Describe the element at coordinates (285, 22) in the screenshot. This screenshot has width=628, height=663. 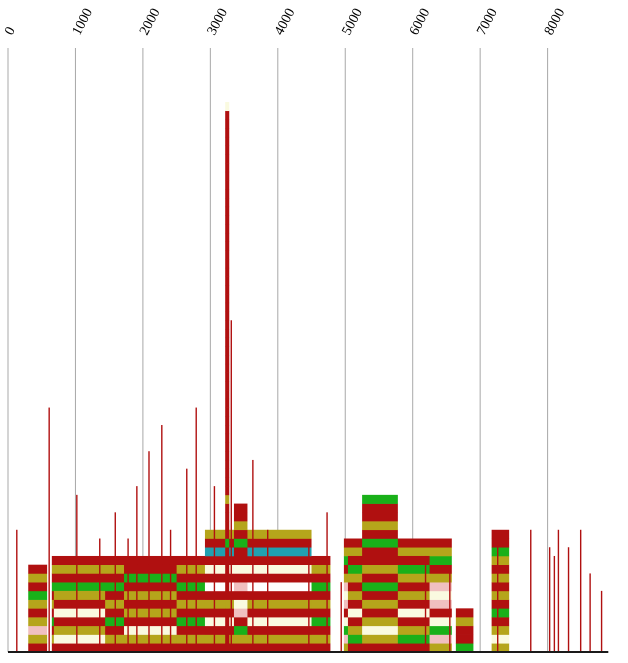
I see `tick-label-4000: 4000` at that location.